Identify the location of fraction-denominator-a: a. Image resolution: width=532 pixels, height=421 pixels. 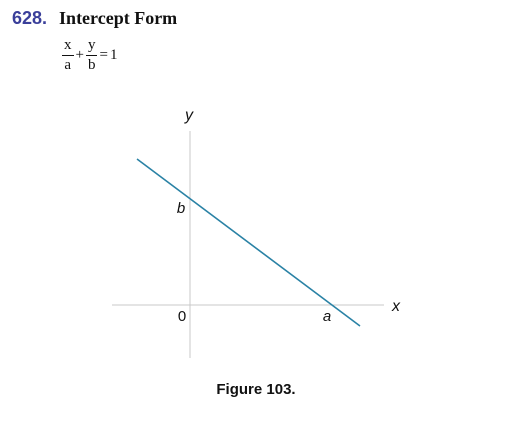
(68, 65).